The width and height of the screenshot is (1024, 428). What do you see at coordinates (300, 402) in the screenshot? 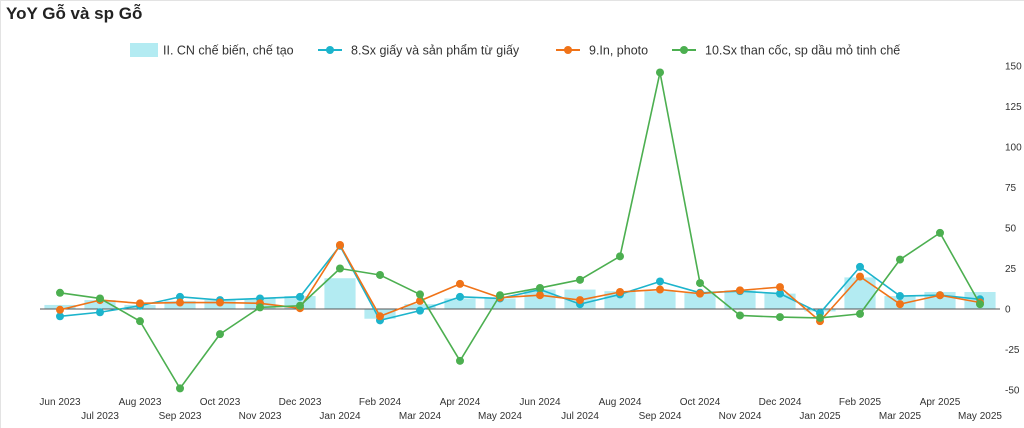
I see `x-tick-label: Dec 2023` at bounding box center [300, 402].